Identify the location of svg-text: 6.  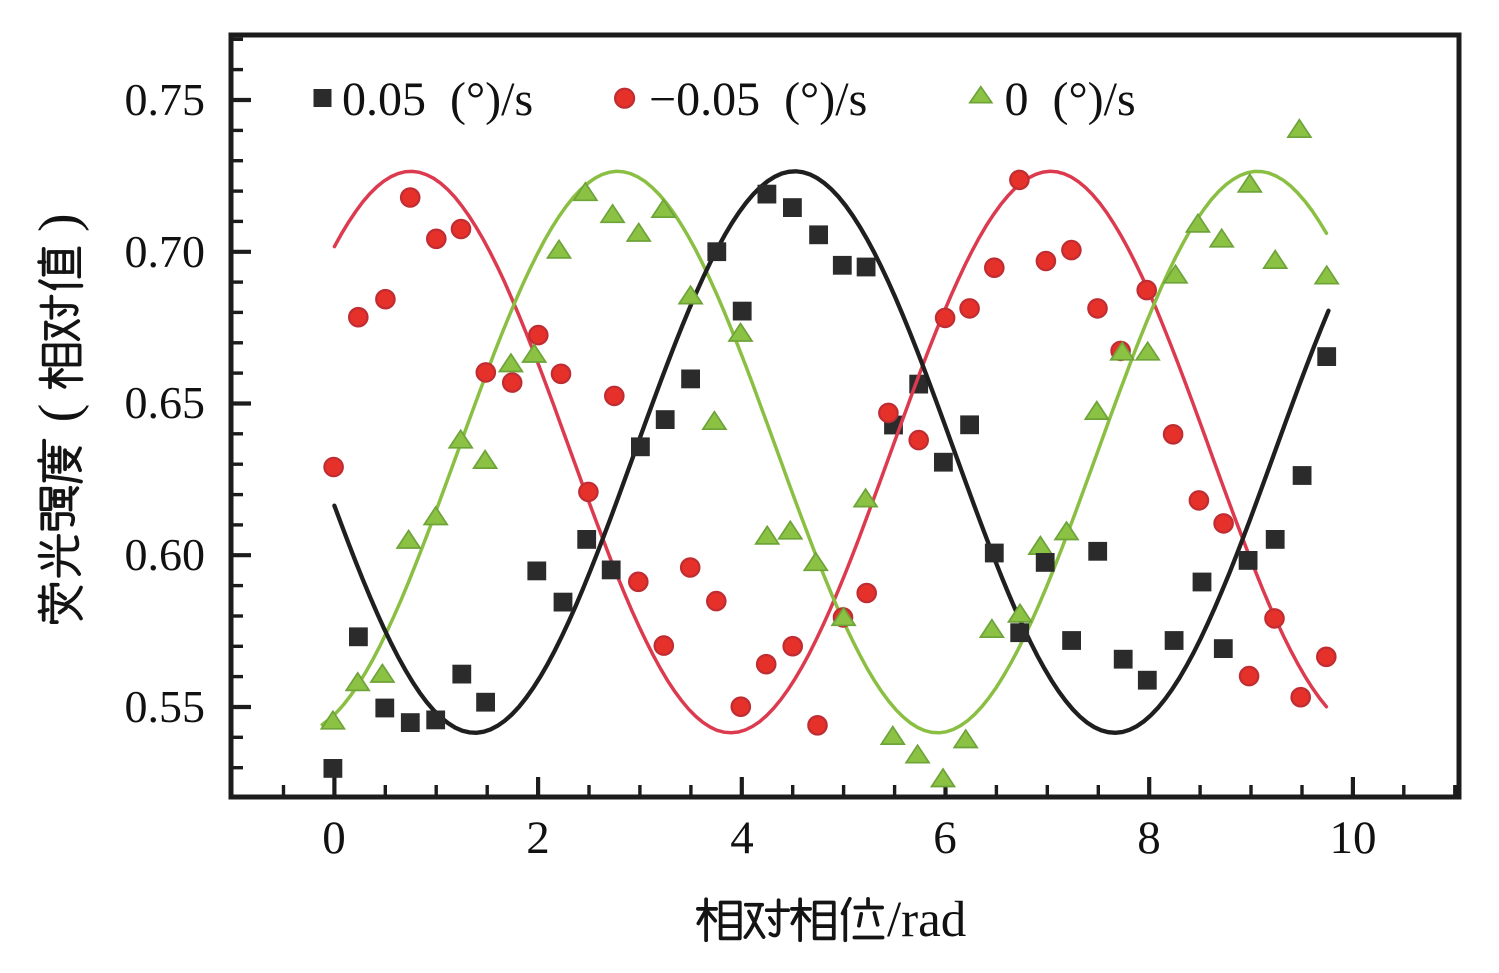
(945, 838).